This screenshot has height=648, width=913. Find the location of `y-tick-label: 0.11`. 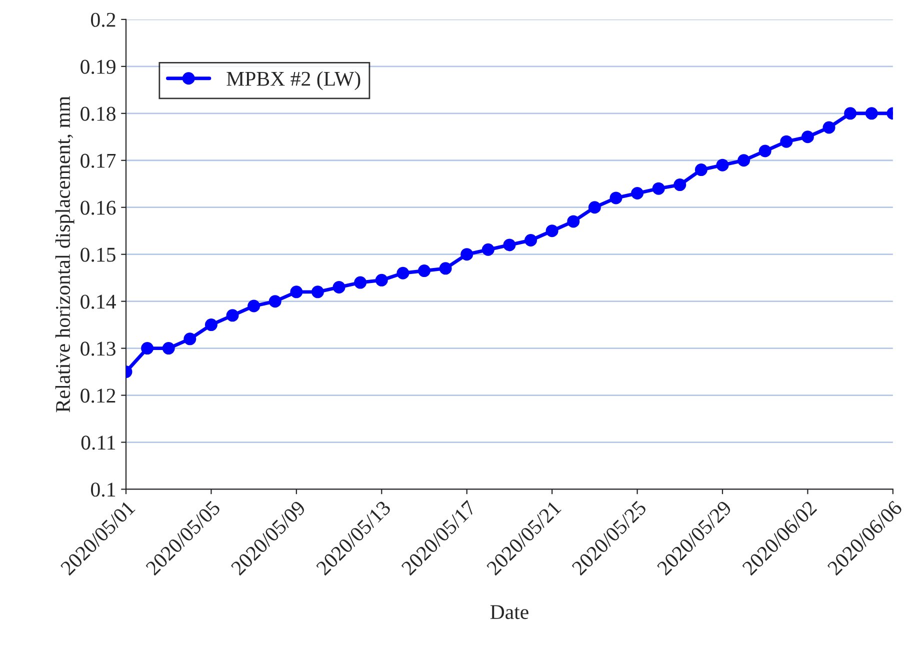

y-tick-label: 0.11 is located at coordinates (98, 443).